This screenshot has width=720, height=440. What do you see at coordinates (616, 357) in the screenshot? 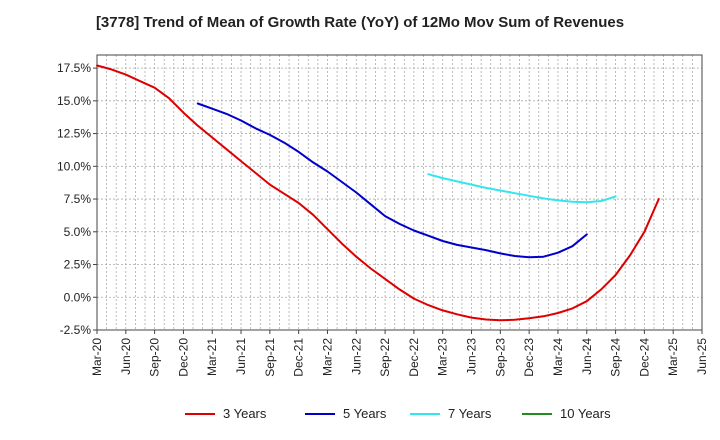
I see `x-tick-label: Sep-24` at bounding box center [616, 357].